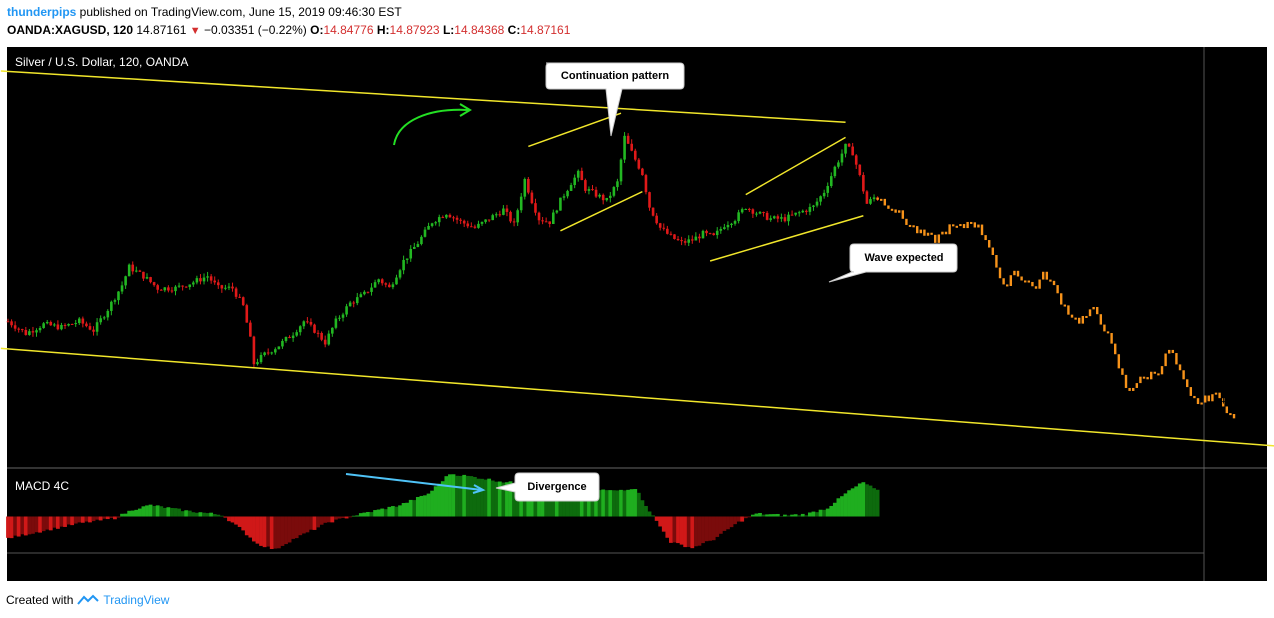  What do you see at coordinates (136, 600) in the screenshot?
I see `tradingview-link: TradingView` at bounding box center [136, 600].